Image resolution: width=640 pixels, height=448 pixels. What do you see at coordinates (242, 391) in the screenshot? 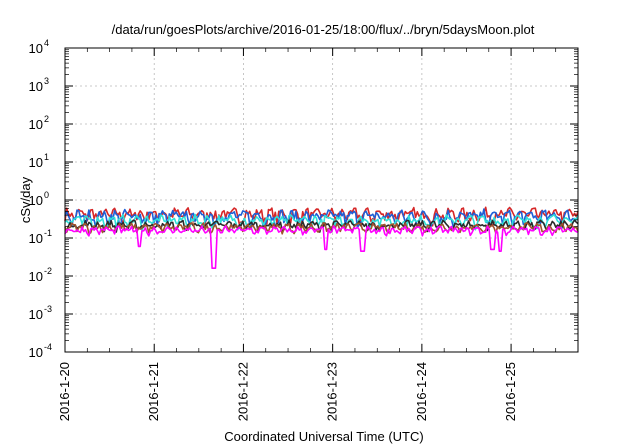
I see `x-tick-label: 2016-1-22` at bounding box center [242, 391].